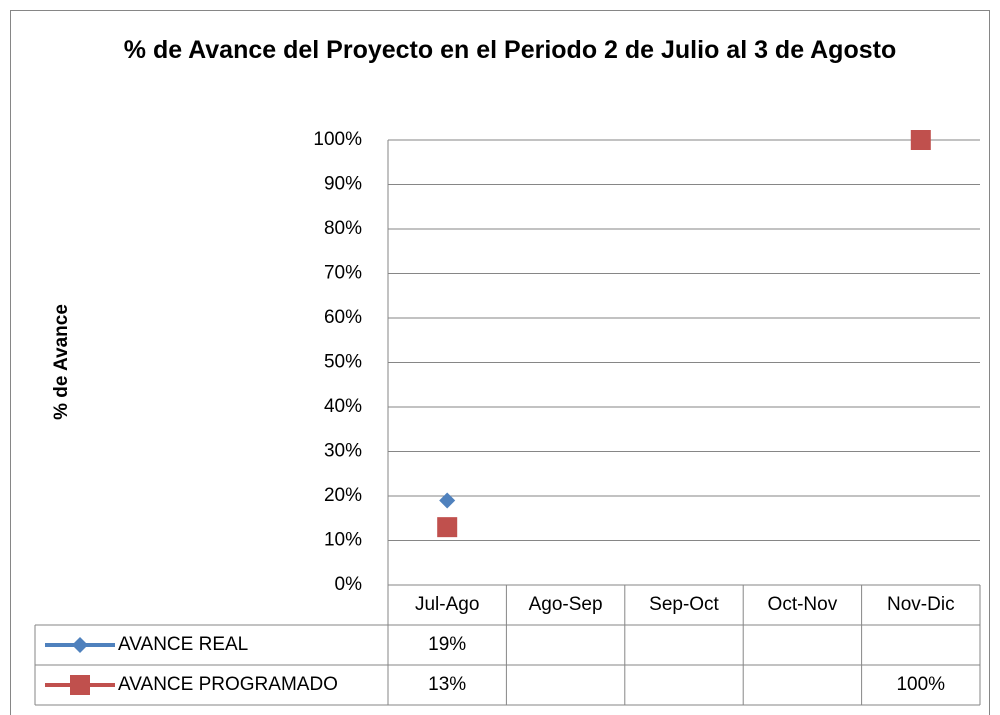 The width and height of the screenshot is (1000, 715). What do you see at coordinates (343, 317) in the screenshot?
I see `y-tick-label: 60%` at bounding box center [343, 317].